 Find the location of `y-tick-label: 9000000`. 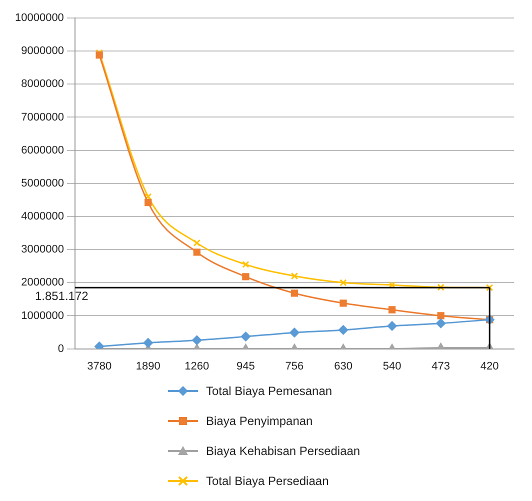

y-tick-label: 9000000 is located at coordinates (42, 51).